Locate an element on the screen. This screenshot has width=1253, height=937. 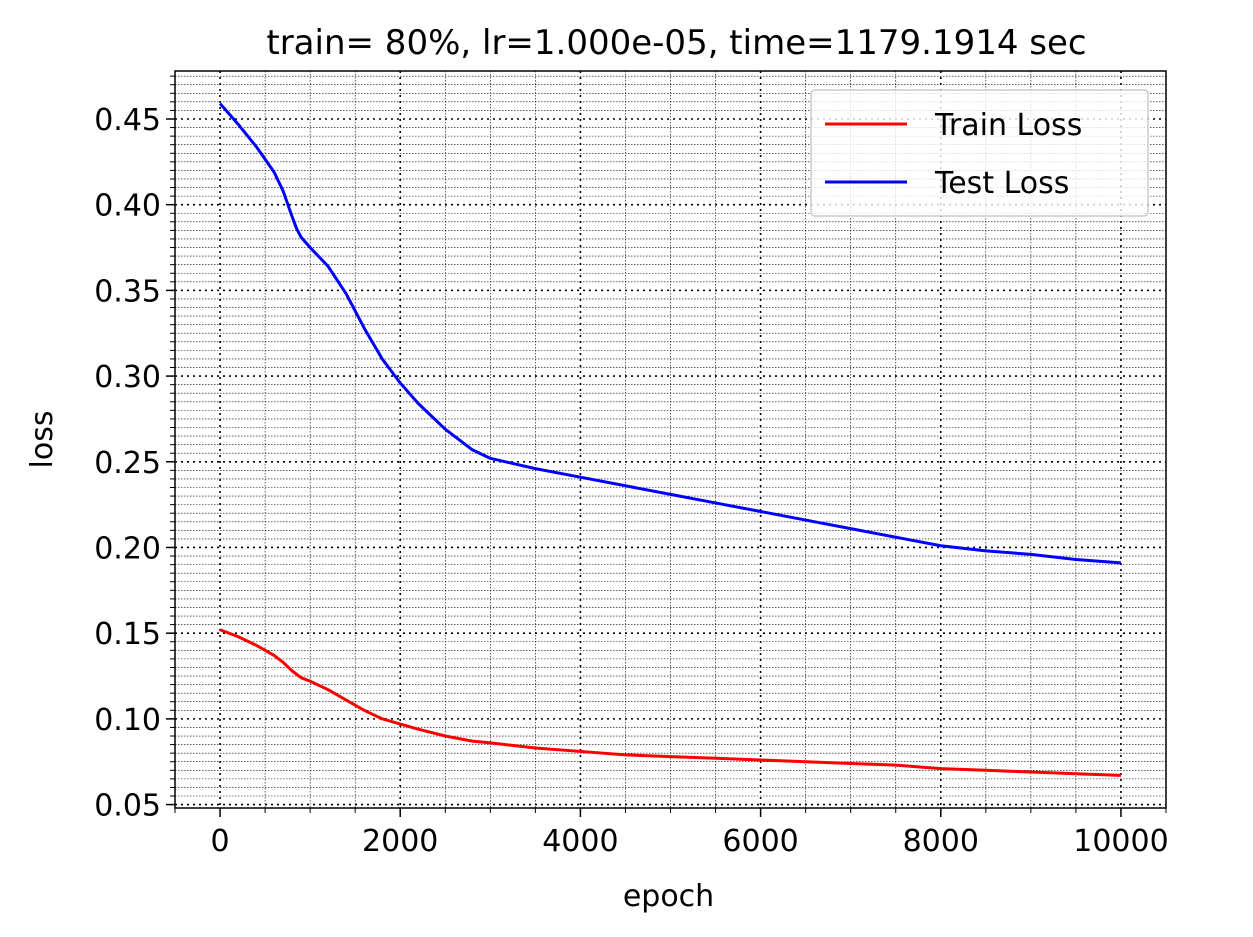
y-axis-label: loss is located at coordinates (42, 440).